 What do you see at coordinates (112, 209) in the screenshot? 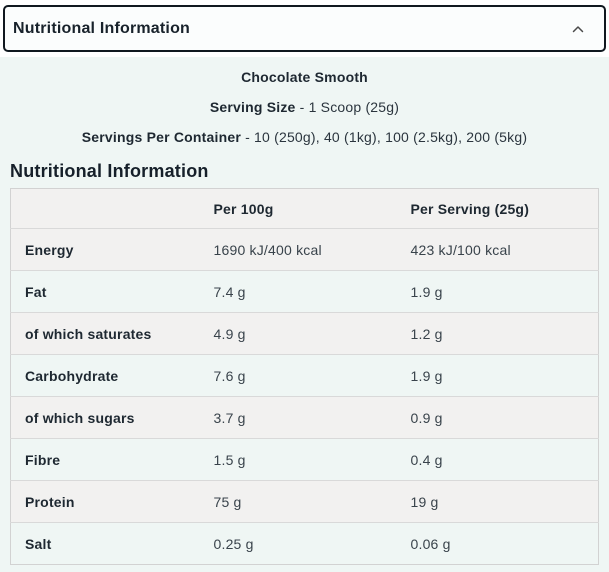
I see `column-header-nutrient` at bounding box center [112, 209].